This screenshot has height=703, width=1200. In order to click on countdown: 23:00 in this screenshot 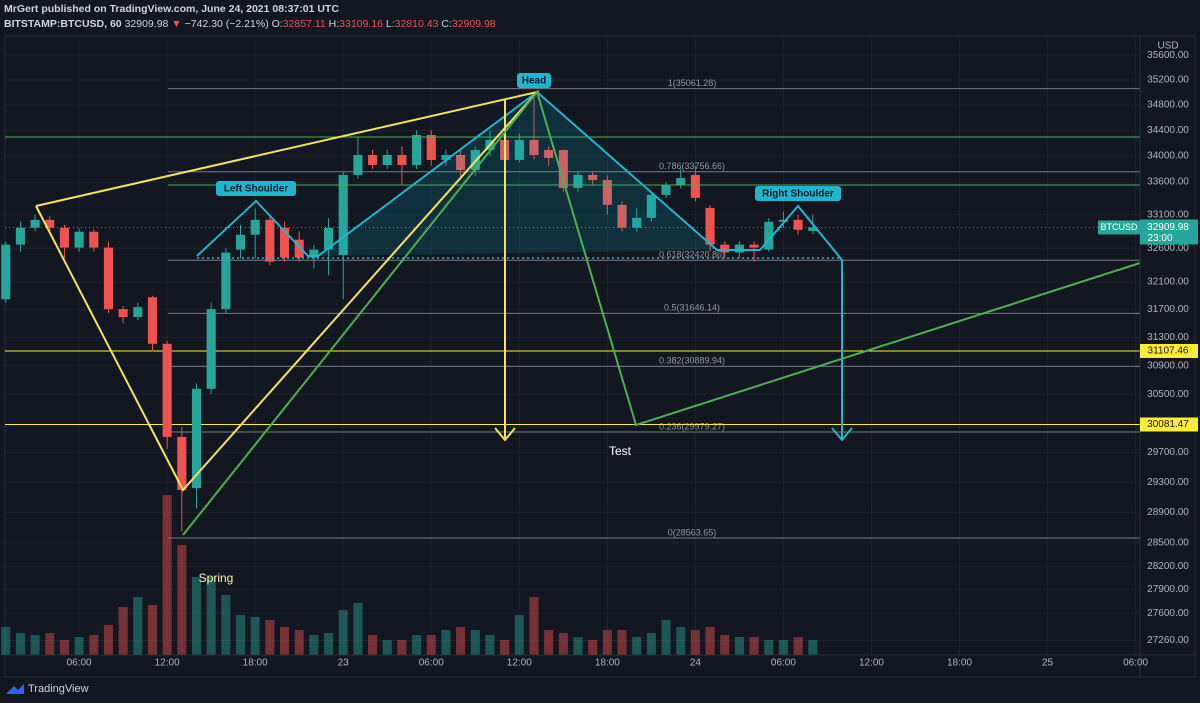, I will do `click(1159, 238)`.